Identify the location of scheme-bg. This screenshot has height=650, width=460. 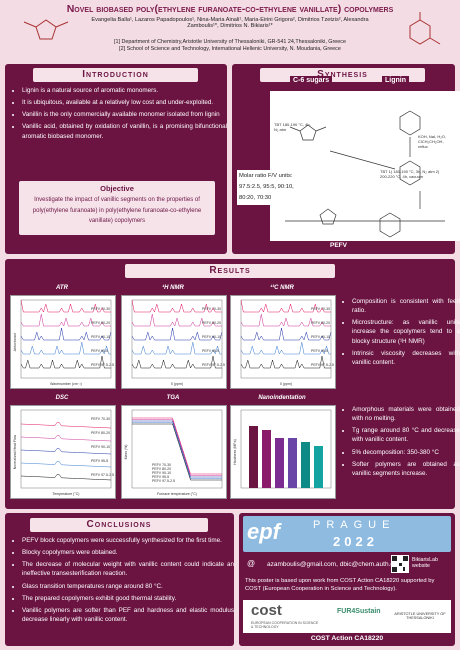
(365, 166).